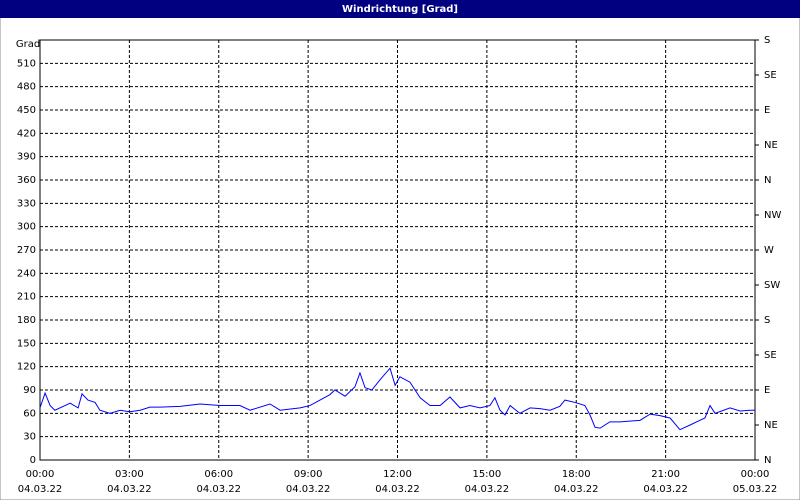  Describe the element at coordinates (26, 110) in the screenshot. I see `y-tick-label: 450` at that location.